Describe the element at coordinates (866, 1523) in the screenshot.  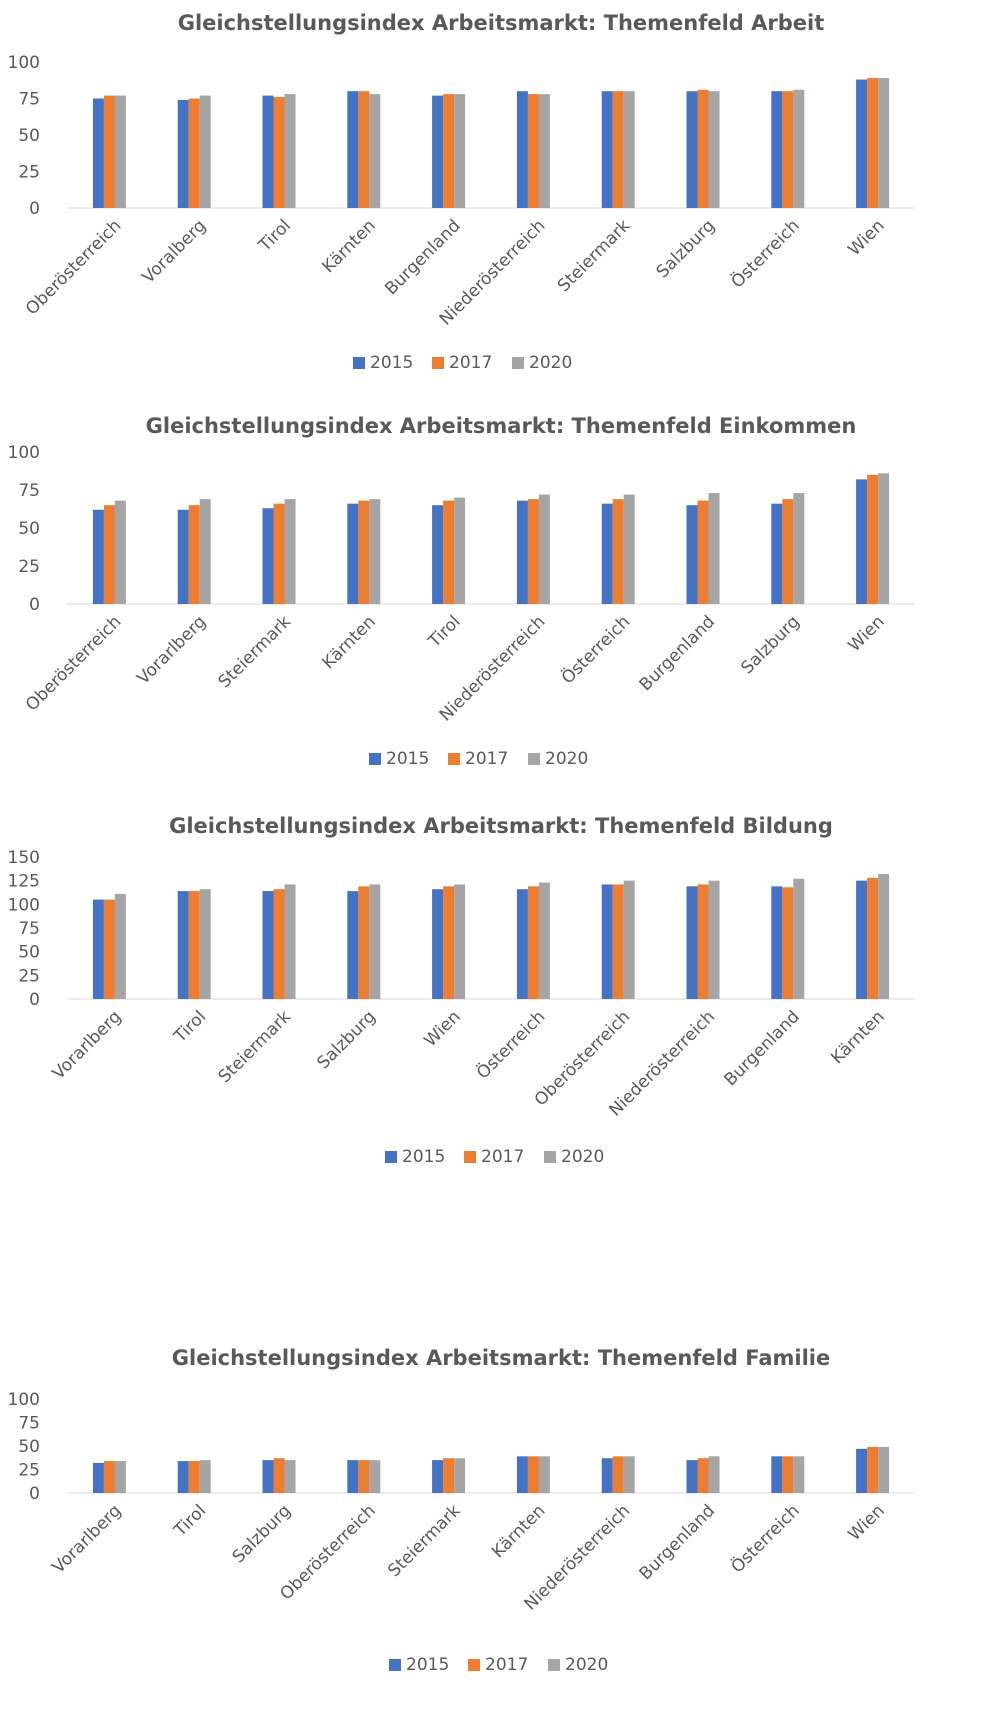
I see `category-label: Wien` at that location.